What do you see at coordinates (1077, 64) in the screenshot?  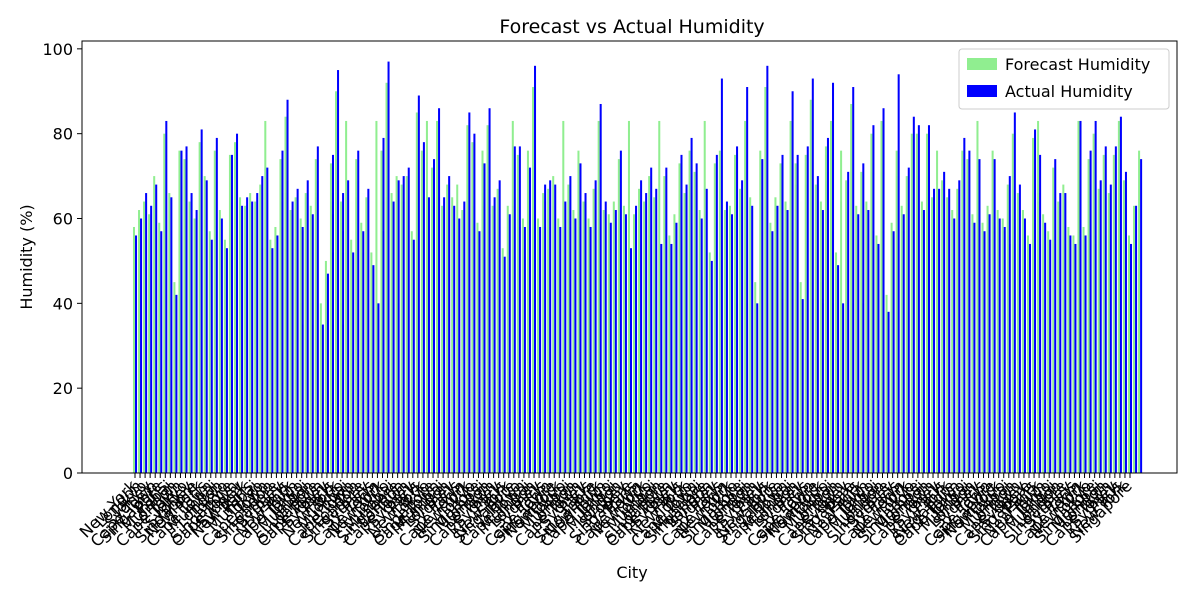 I see `legend-label: Forecast Humidity` at bounding box center [1077, 64].